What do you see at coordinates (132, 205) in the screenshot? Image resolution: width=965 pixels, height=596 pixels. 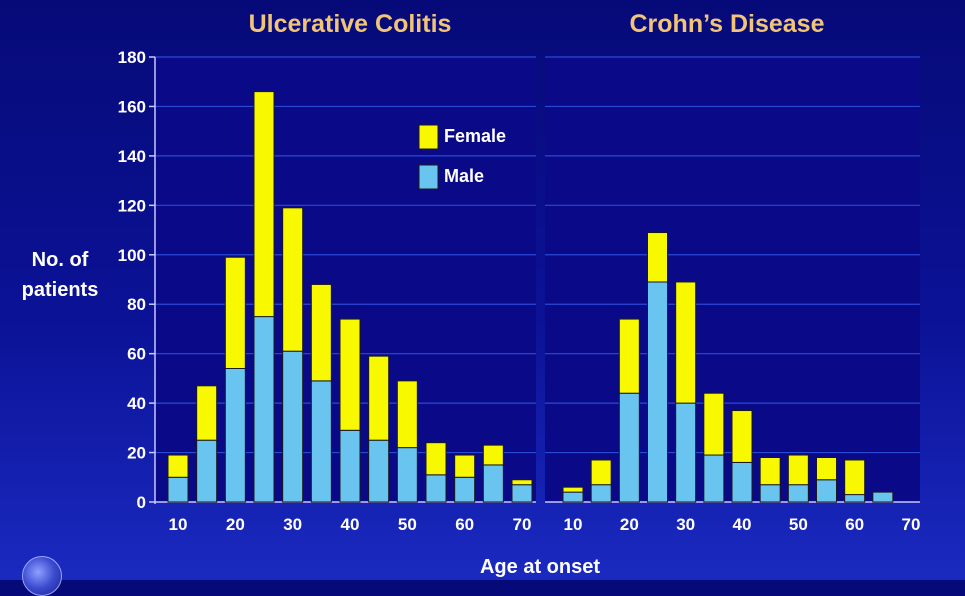 I see `y-tick-120: 120` at bounding box center [132, 205].